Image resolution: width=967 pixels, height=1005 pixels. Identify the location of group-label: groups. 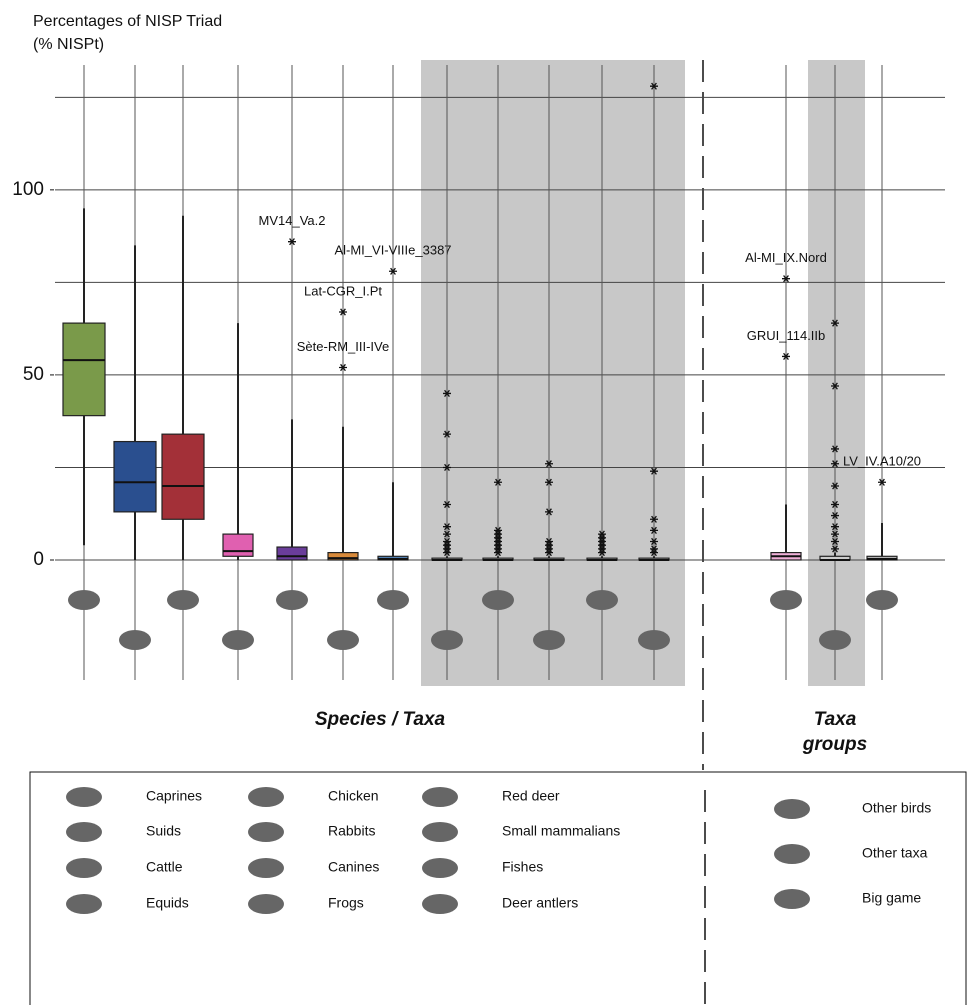
(834, 744).